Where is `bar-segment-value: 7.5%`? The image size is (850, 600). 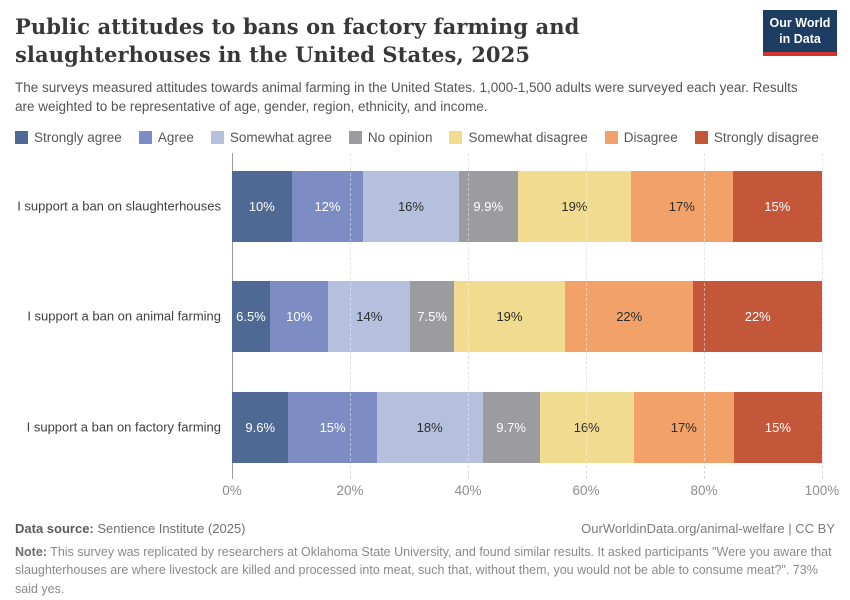
bar-segment-value: 7.5% is located at coordinates (432, 316).